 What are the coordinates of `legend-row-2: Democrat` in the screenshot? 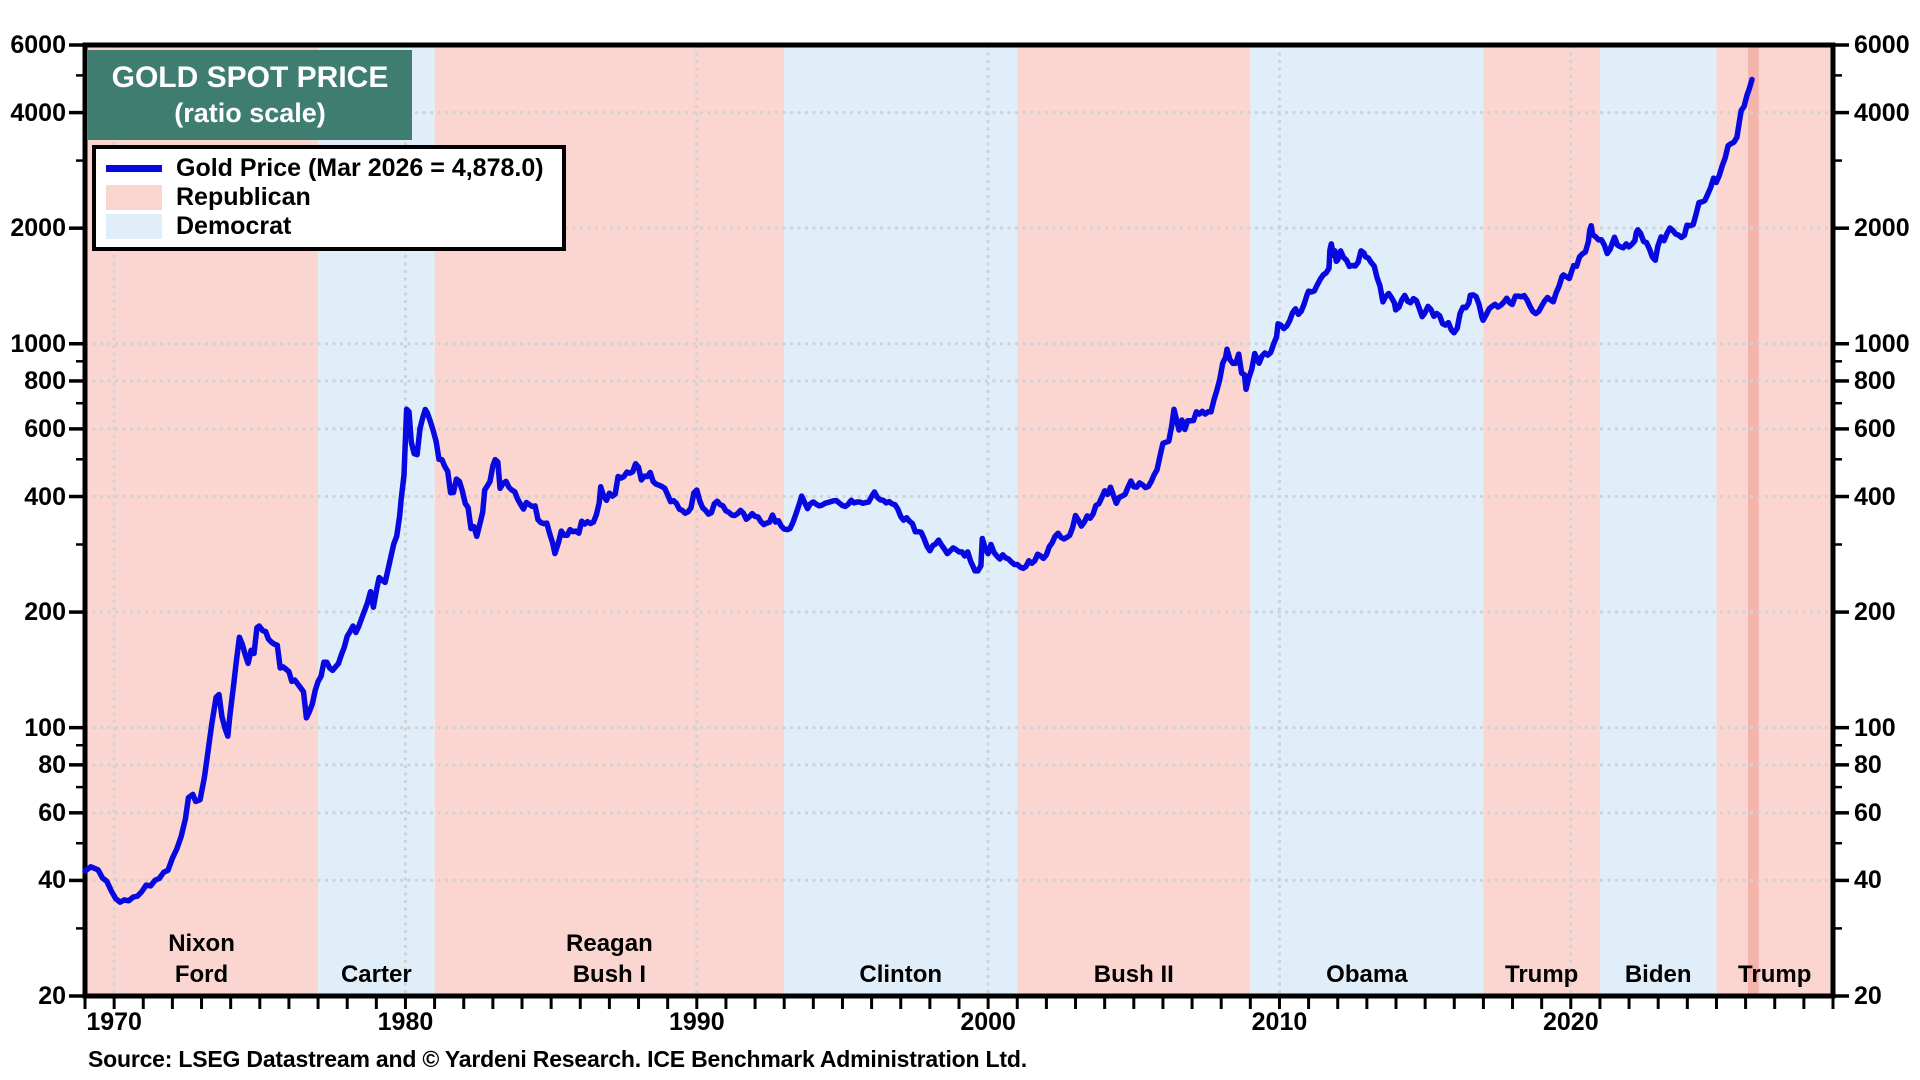 It's located at (329, 226).